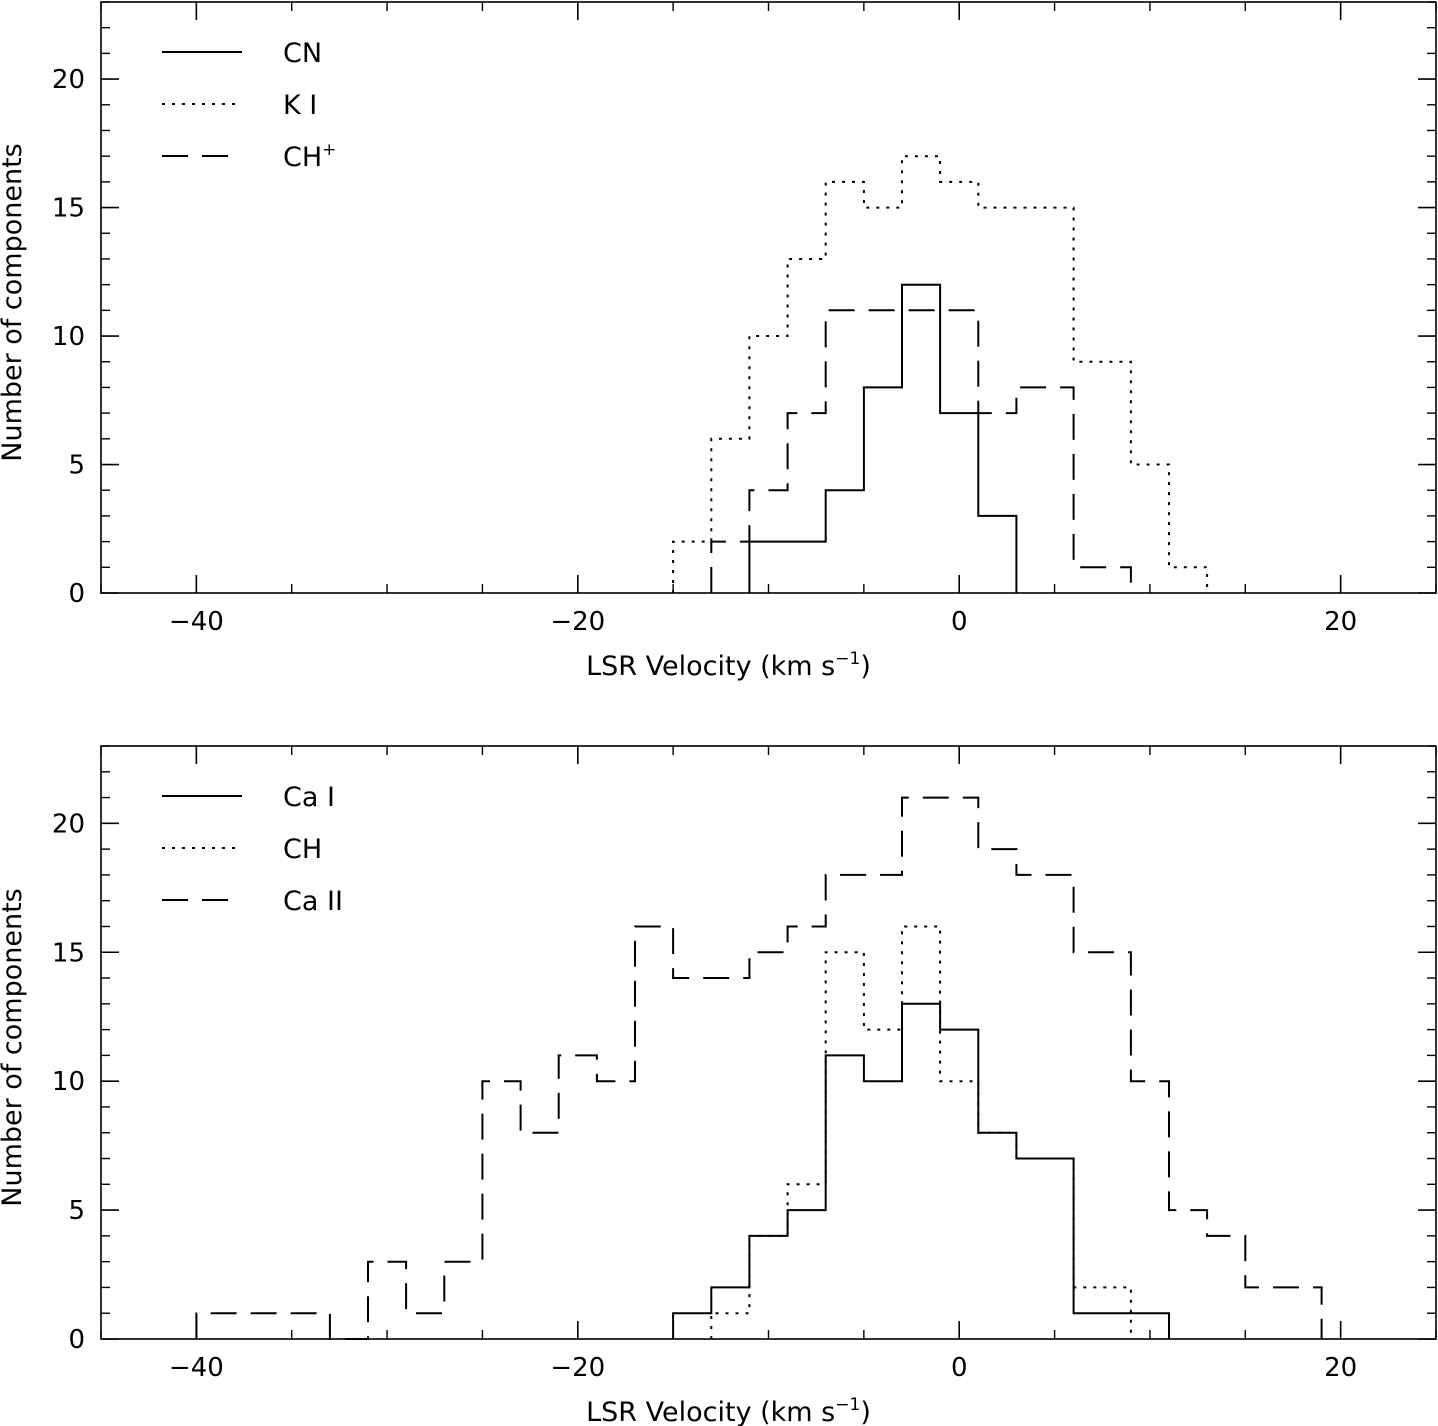  Describe the element at coordinates (313, 901) in the screenshot. I see `legend-label-ca-ii: Ca II` at that location.